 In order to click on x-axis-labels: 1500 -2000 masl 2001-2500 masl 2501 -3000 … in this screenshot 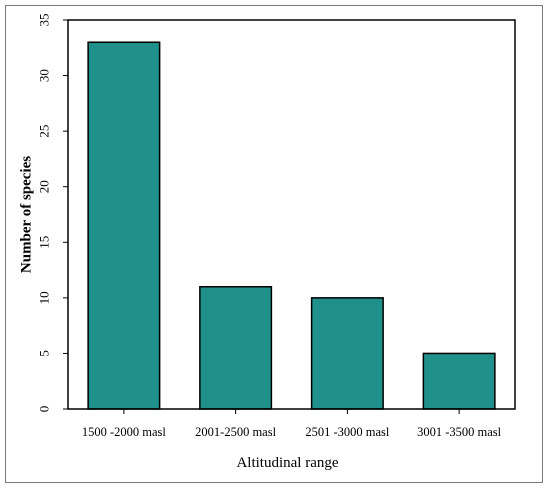, I will do `click(292, 424)`.